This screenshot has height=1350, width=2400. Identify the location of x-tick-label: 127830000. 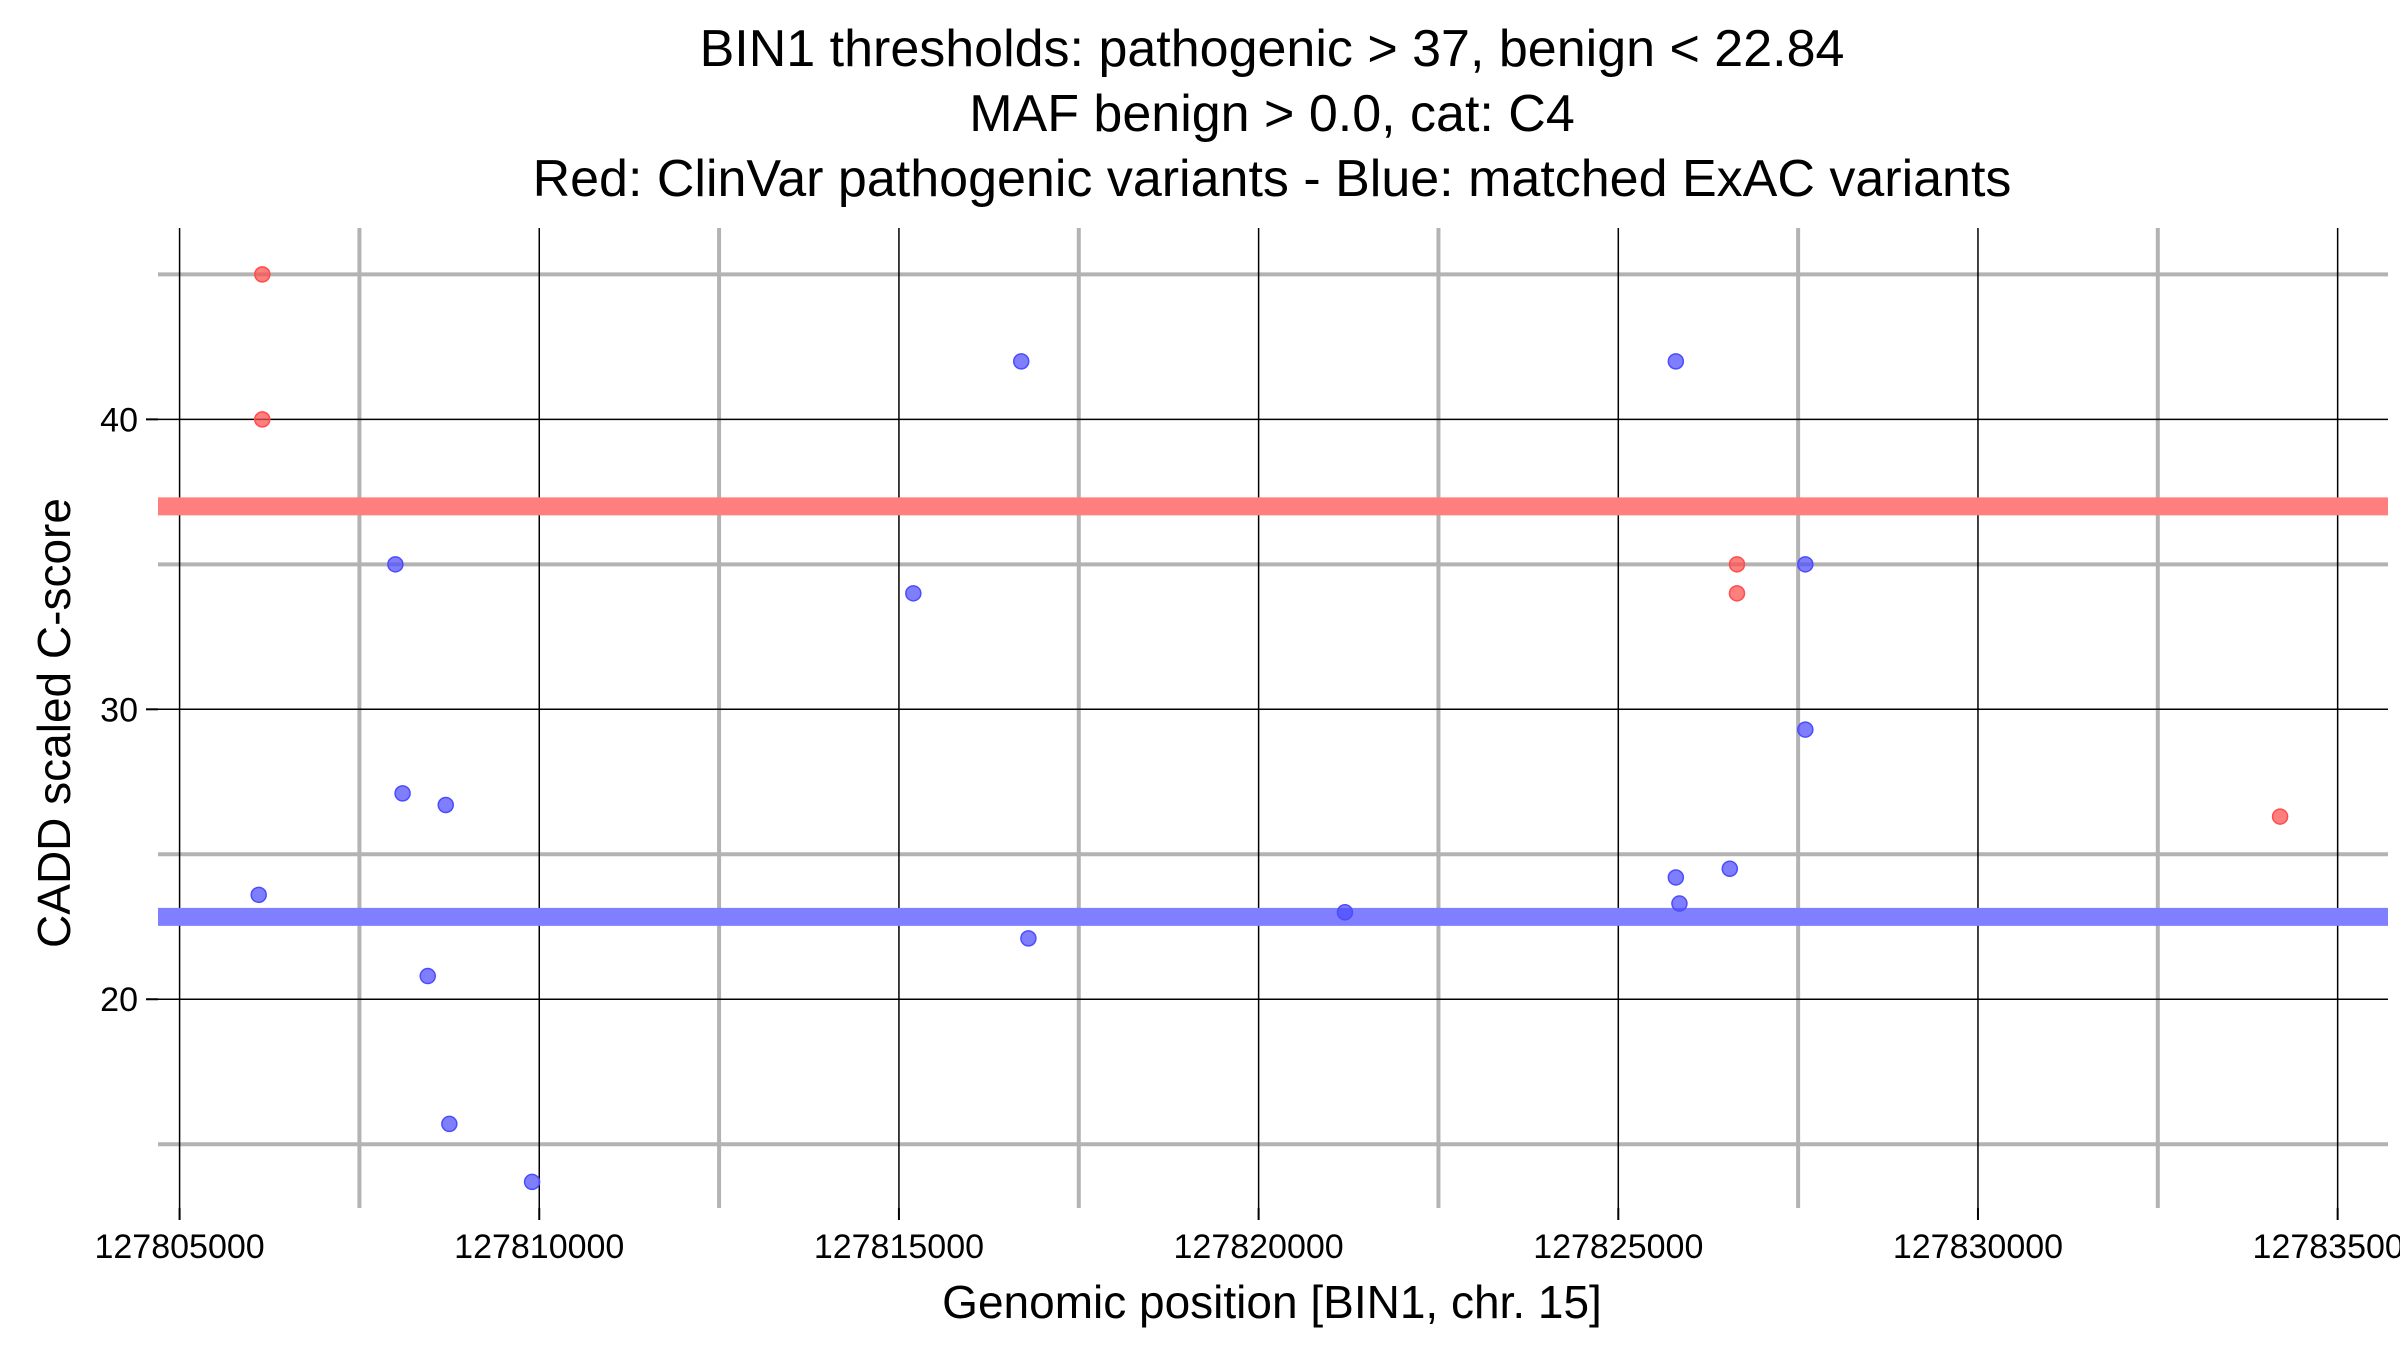
(1978, 1247).